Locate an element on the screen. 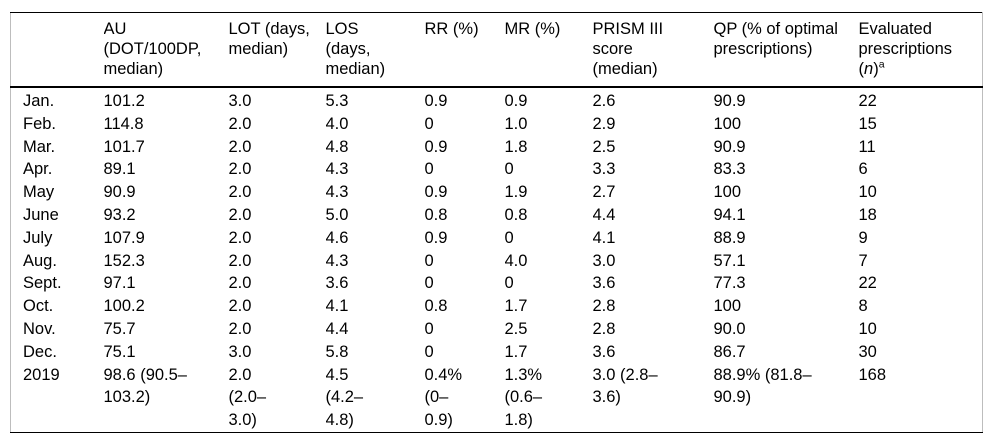 The image size is (992, 445). cell: 3.3 is located at coordinates (604, 169).